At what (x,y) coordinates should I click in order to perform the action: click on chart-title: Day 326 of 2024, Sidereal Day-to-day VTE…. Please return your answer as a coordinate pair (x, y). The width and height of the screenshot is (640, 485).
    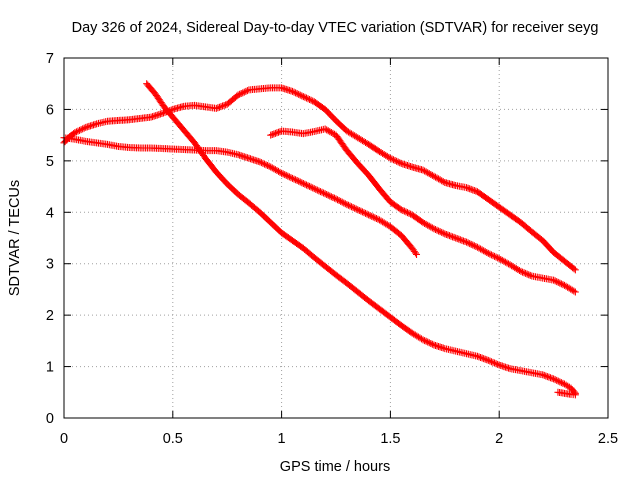
    Looking at the image, I should click on (335, 28).